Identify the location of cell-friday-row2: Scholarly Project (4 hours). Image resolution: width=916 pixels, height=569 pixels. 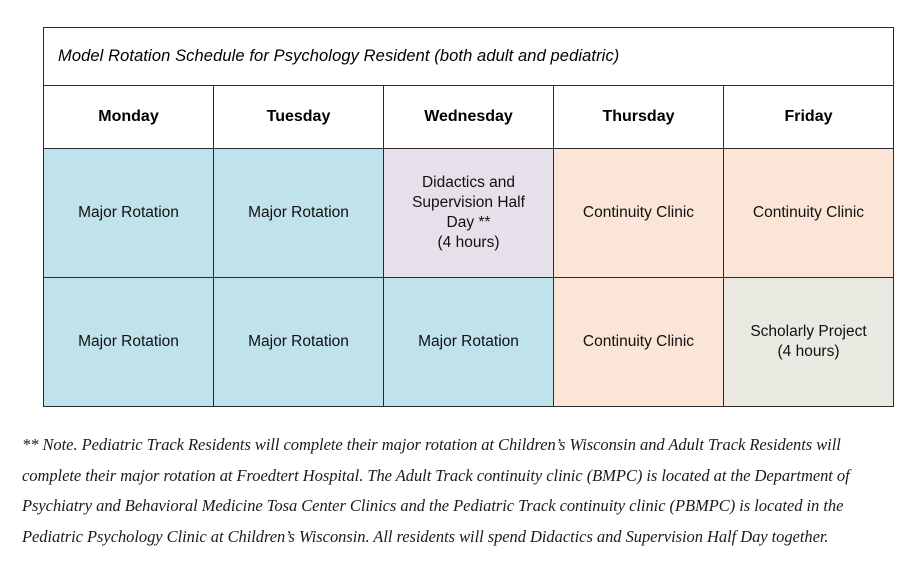
(808, 342).